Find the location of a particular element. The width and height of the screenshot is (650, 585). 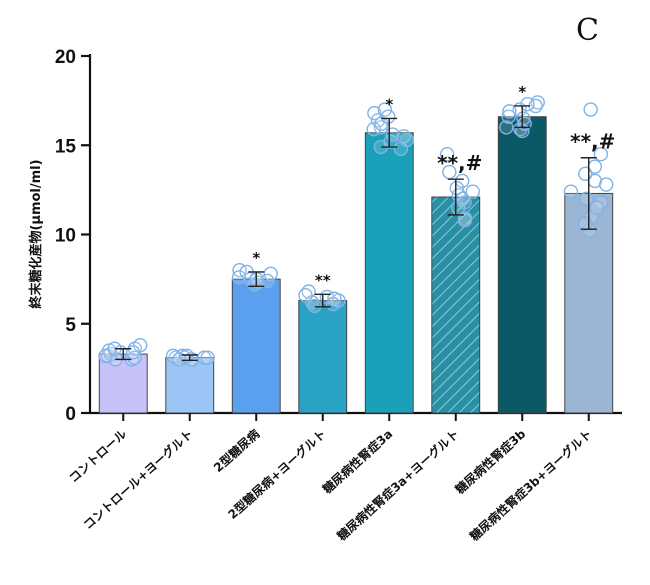

y-tick-label: 0 is located at coordinates (70, 414).